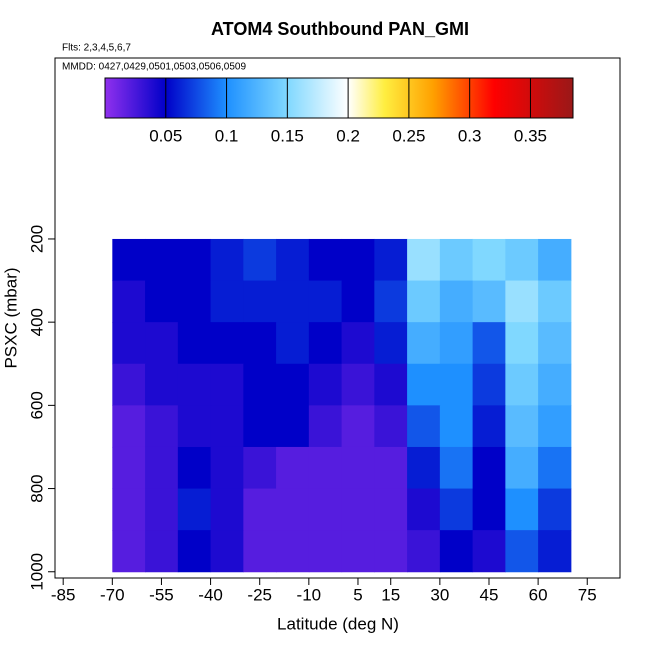  What do you see at coordinates (210, 594) in the screenshot?
I see `x-tick-label: -40` at bounding box center [210, 594].